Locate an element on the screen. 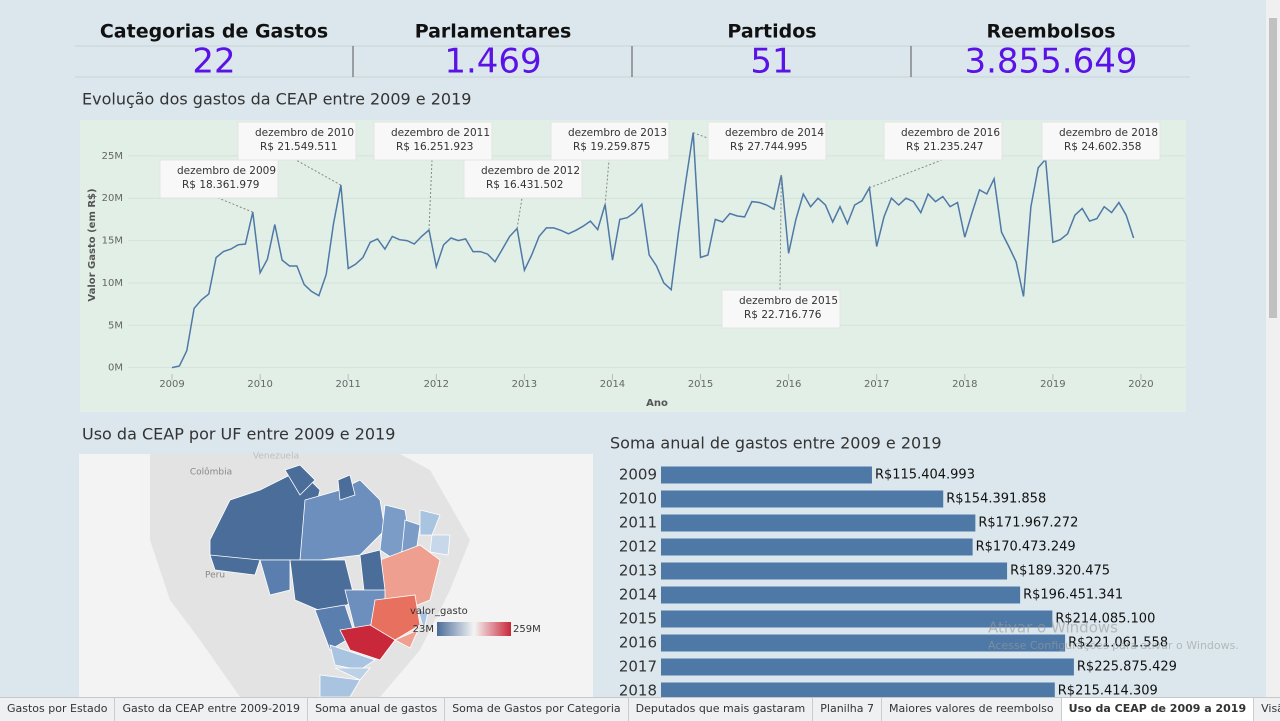 The image size is (1280, 721). legend-title: valor_gasto is located at coordinates (439, 611).